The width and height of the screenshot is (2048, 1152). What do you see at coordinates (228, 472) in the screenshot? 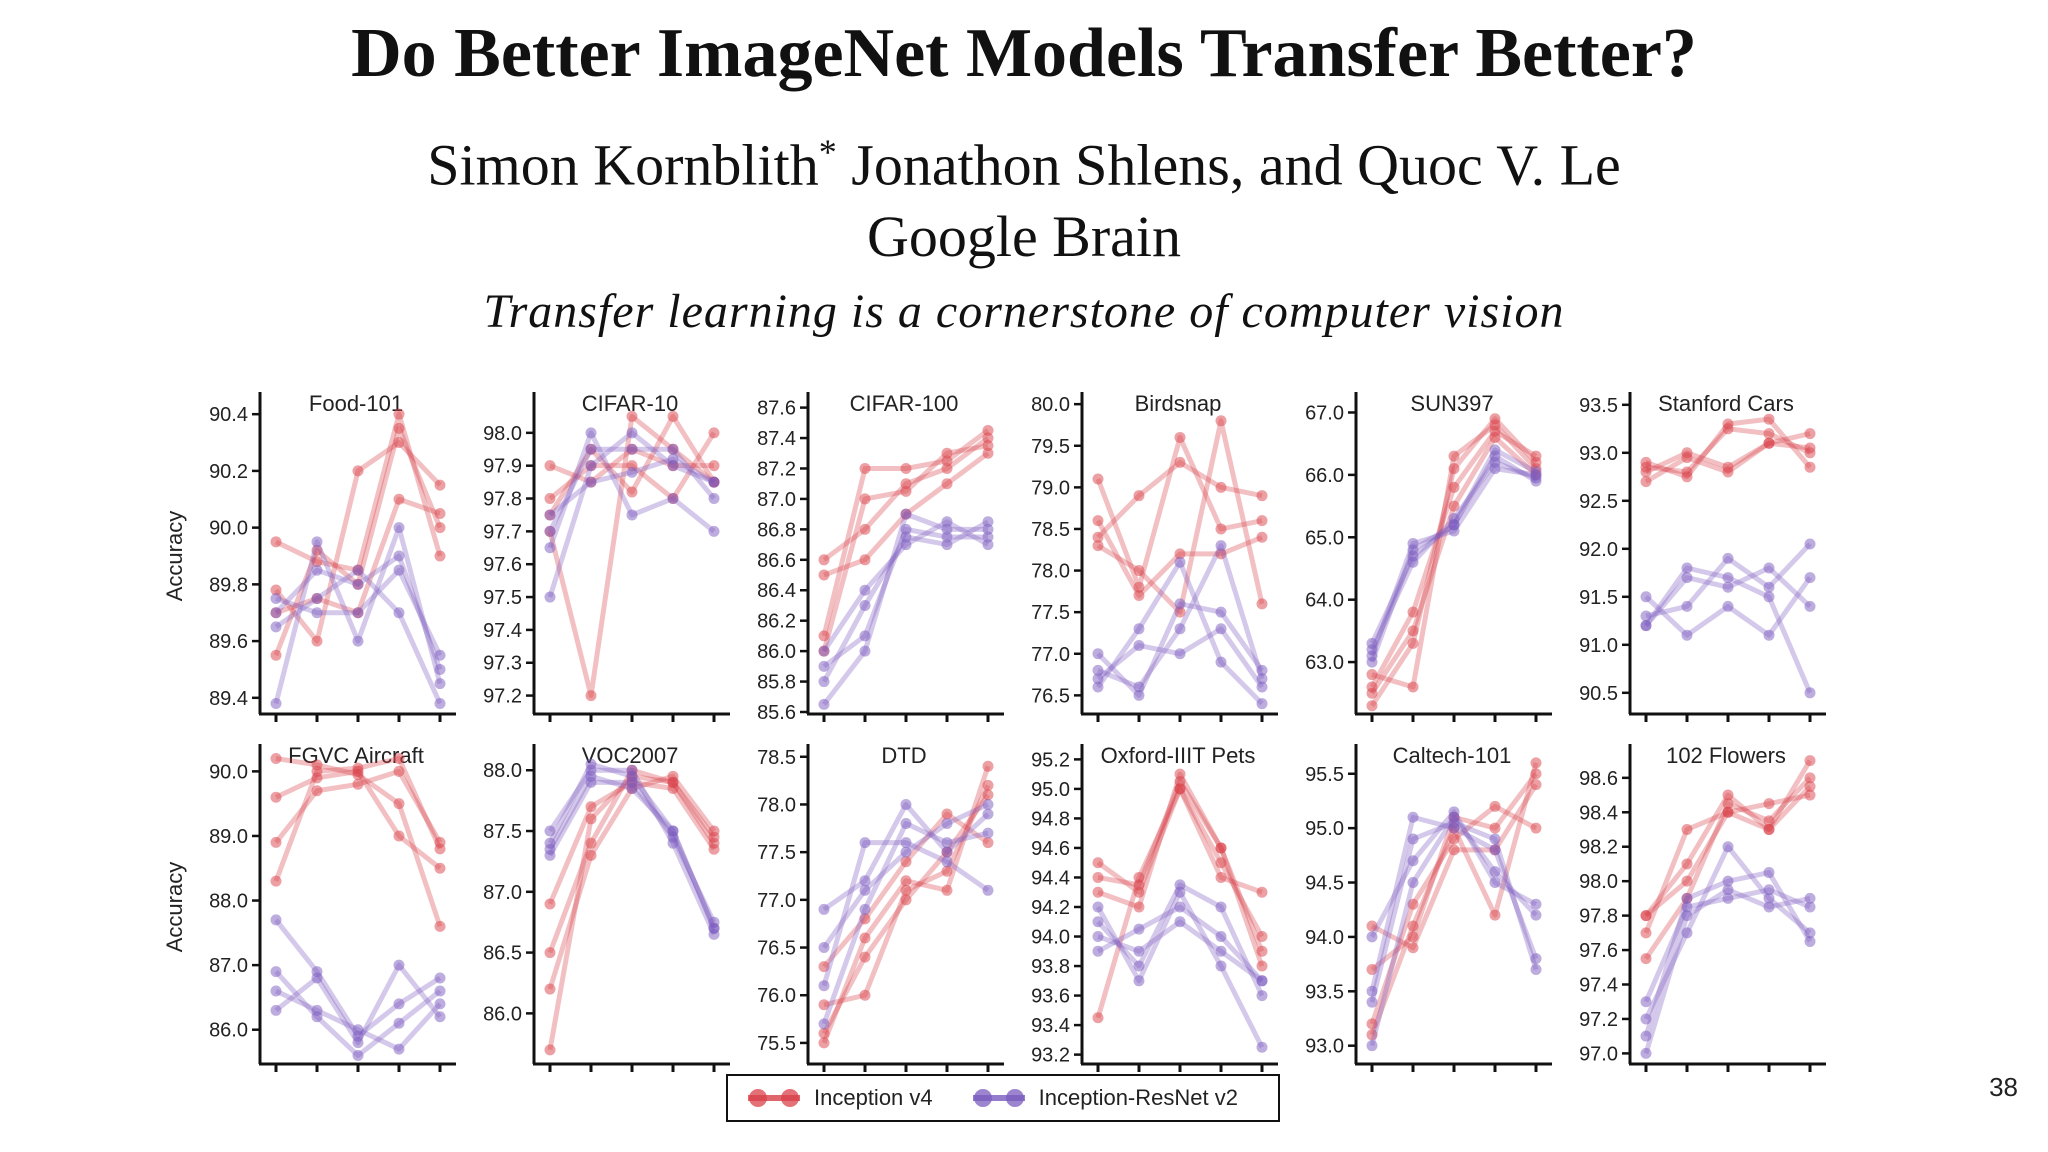
I see `y-tick-label: 90.2` at bounding box center [228, 472].